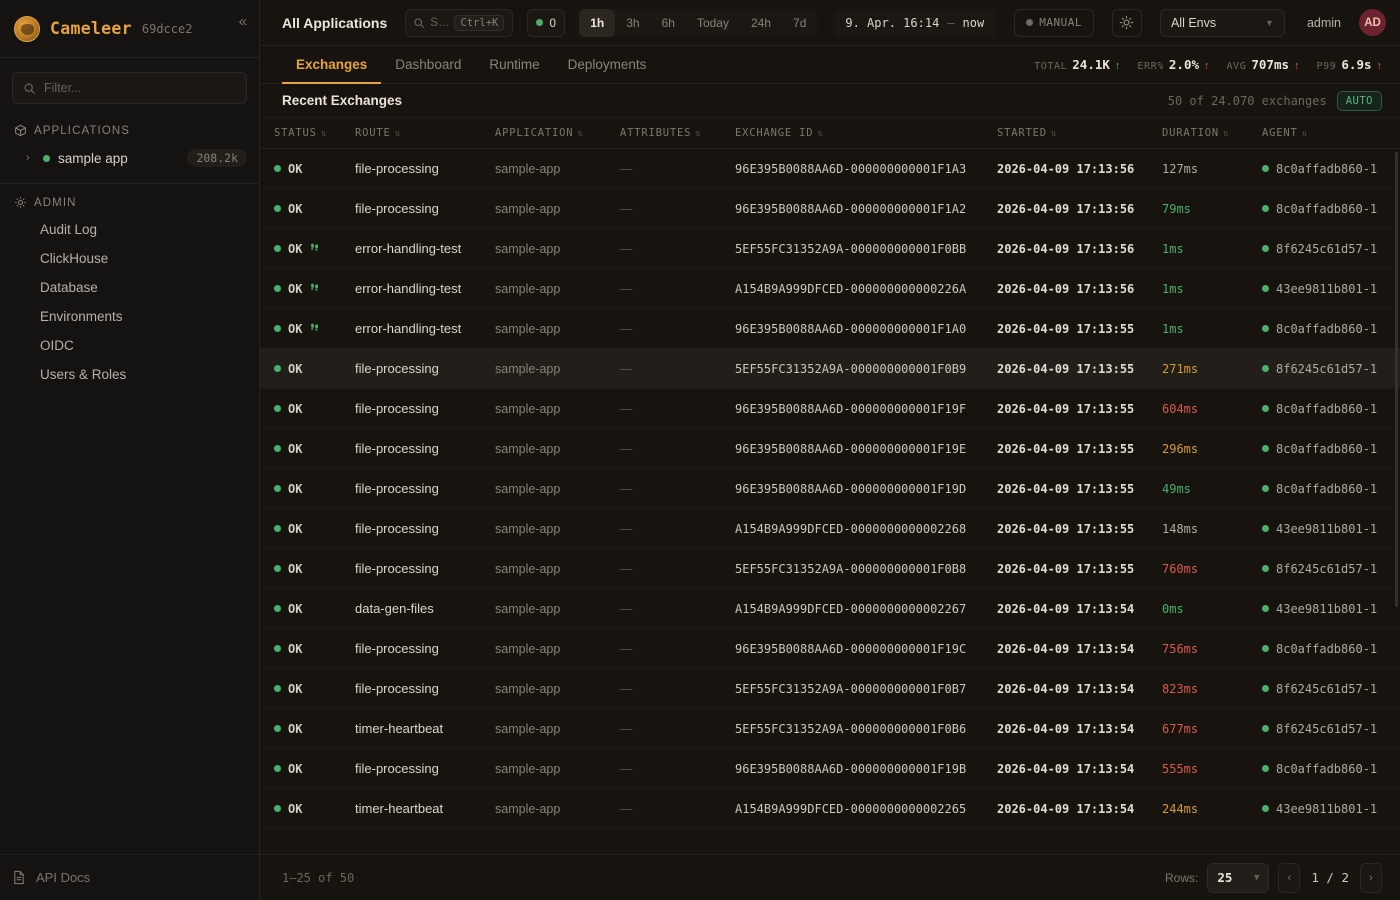  What do you see at coordinates (546, 22) in the screenshot?
I see `connection-status-chip: O` at bounding box center [546, 22].